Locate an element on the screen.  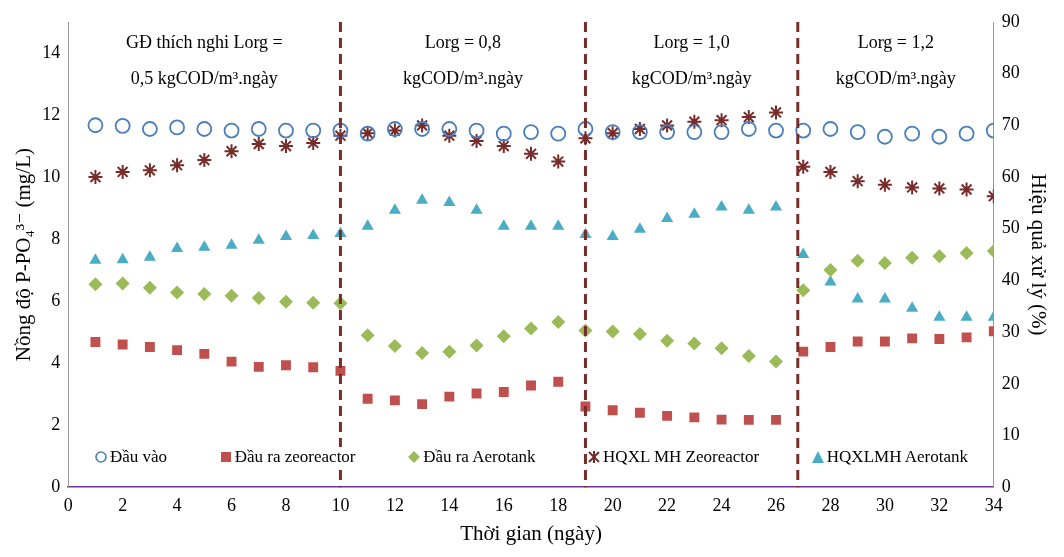
legend-label: Đầu ra Aerotank is located at coordinates (479, 457).